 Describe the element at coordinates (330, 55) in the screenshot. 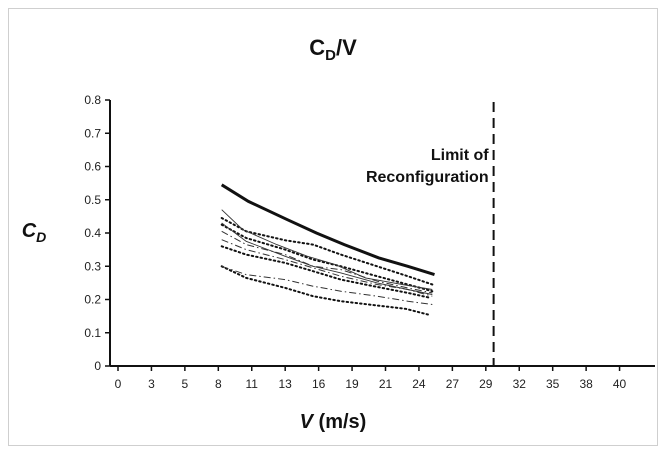

I see `chart-title-subscript: D` at that location.